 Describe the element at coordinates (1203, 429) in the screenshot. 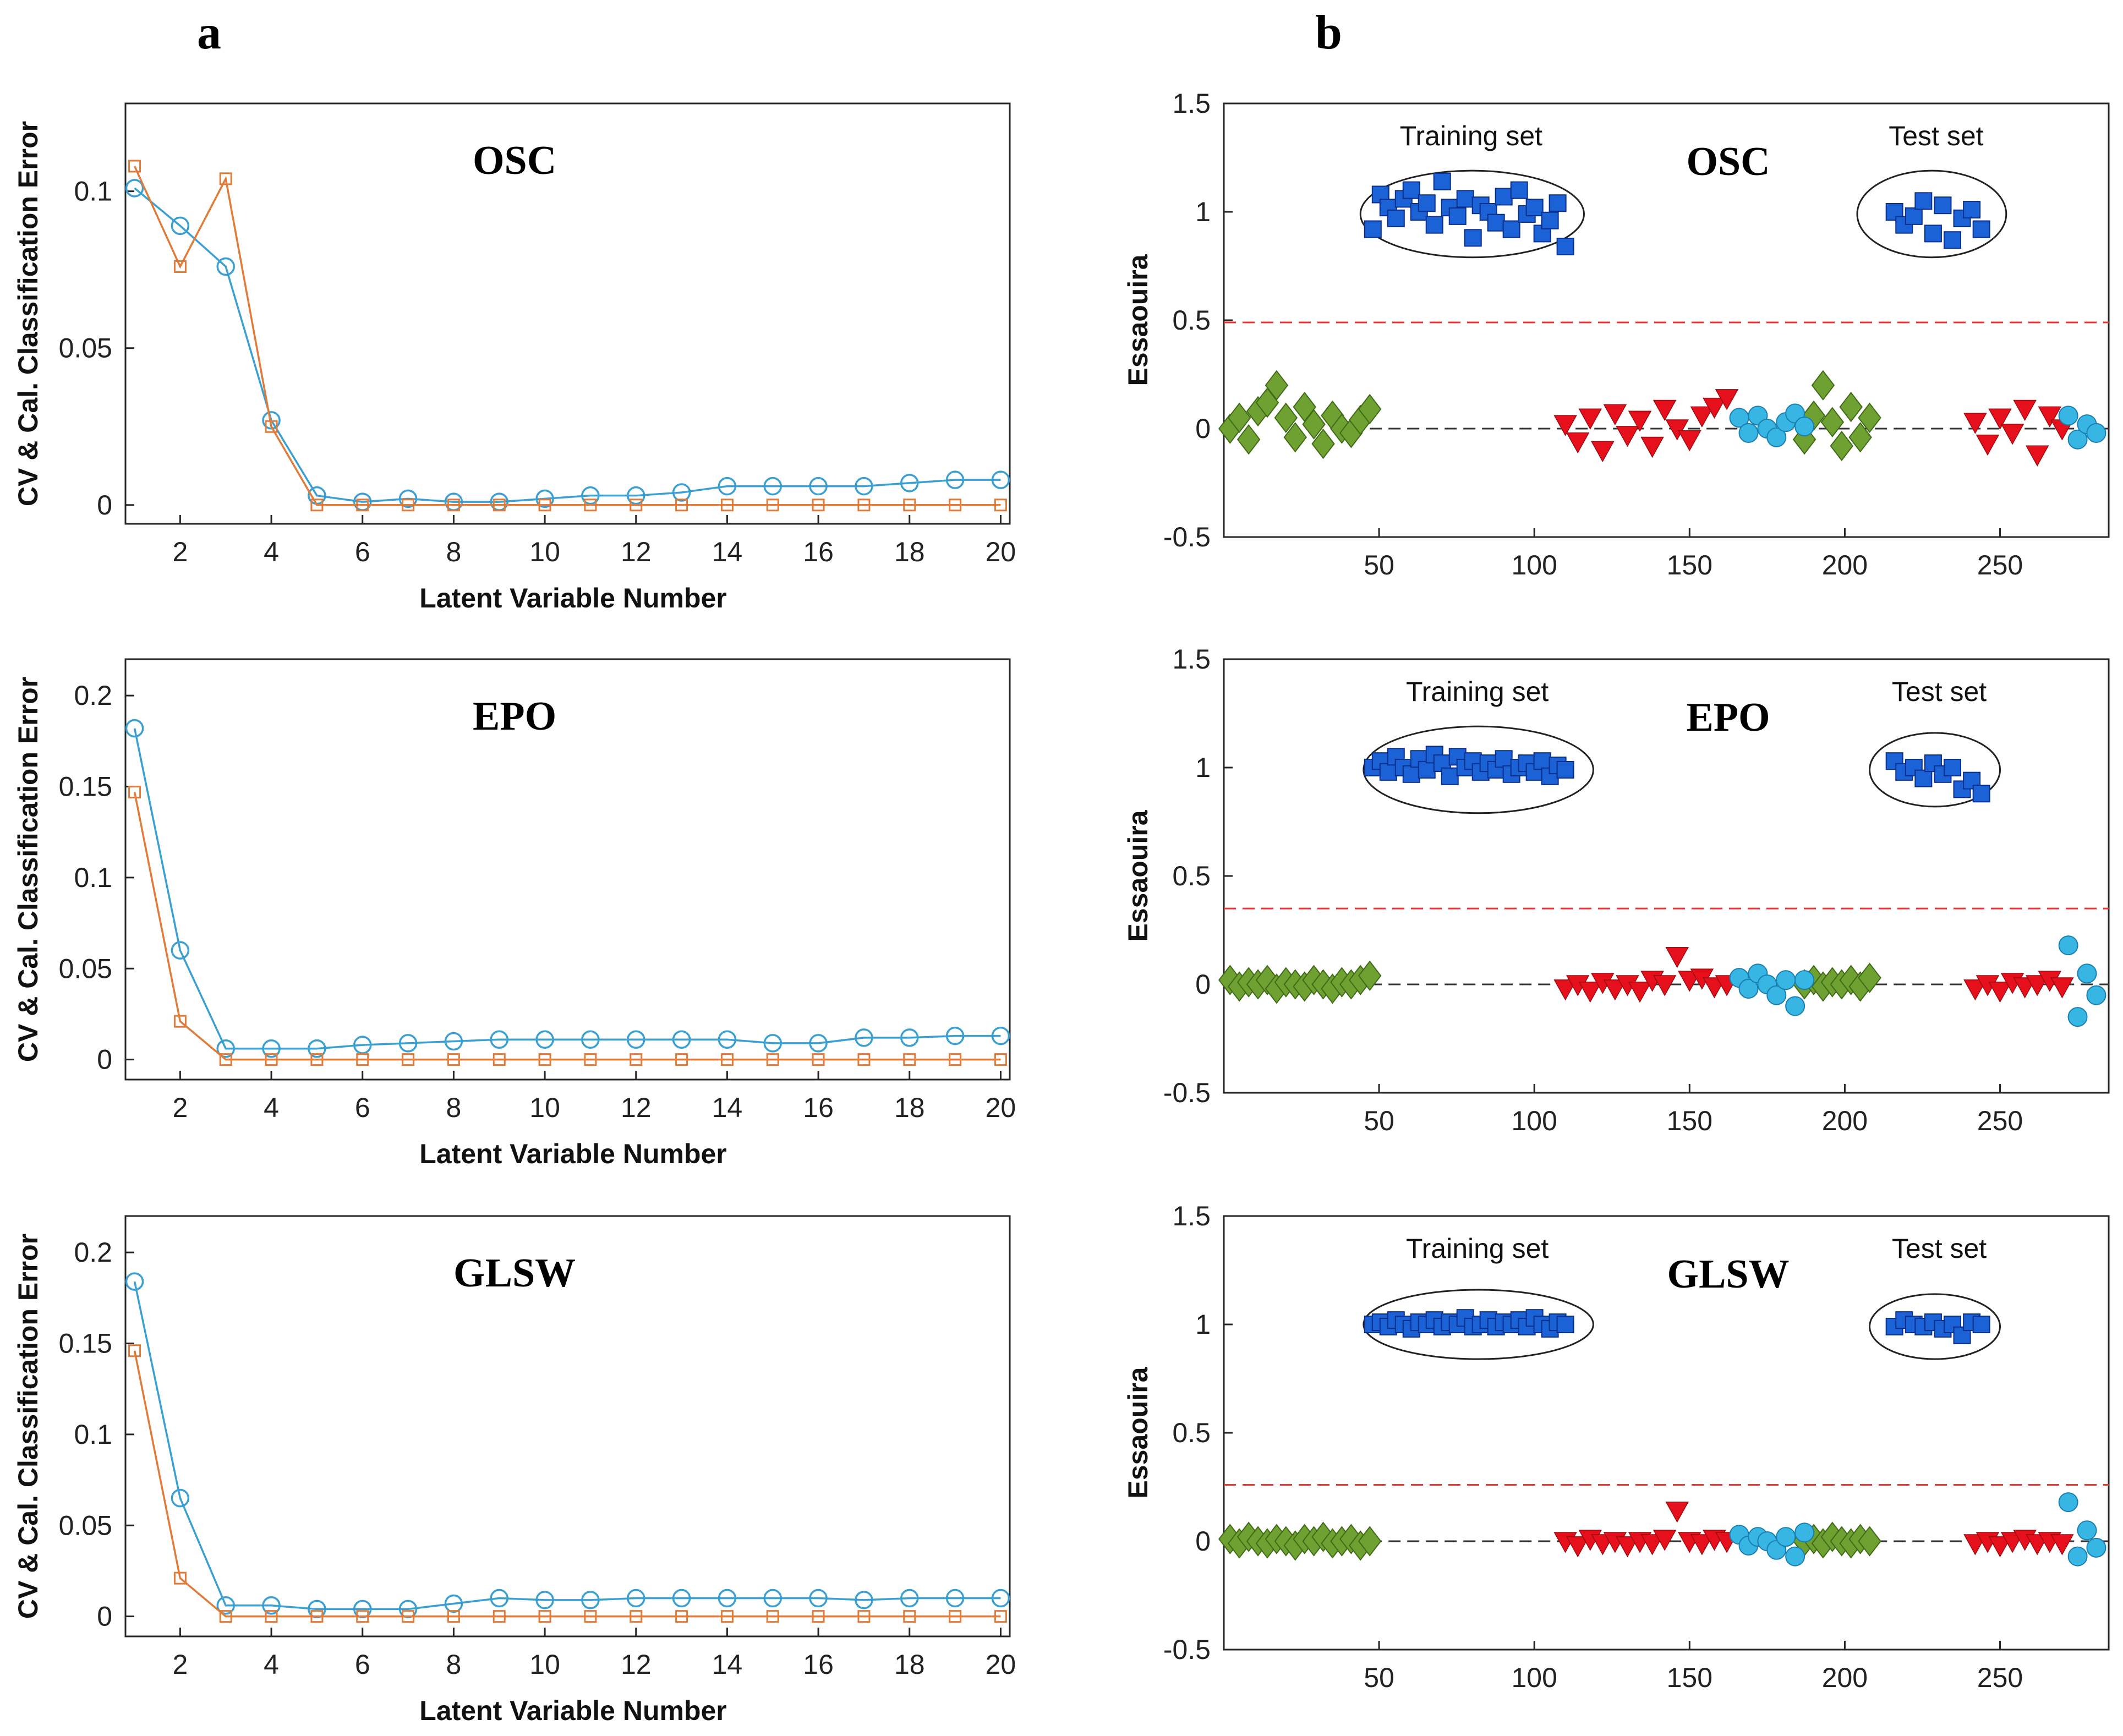

I see `y-tick-label: 0` at that location.